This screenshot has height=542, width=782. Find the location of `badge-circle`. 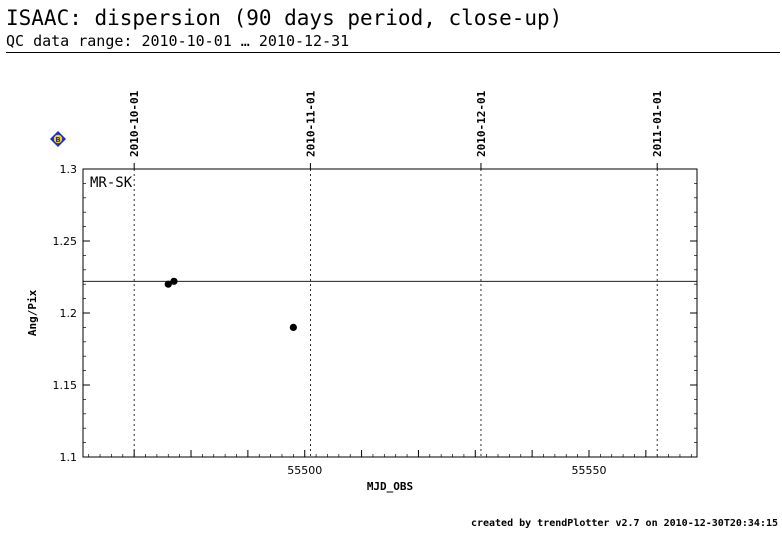

badge-circle is located at coordinates (58, 139).